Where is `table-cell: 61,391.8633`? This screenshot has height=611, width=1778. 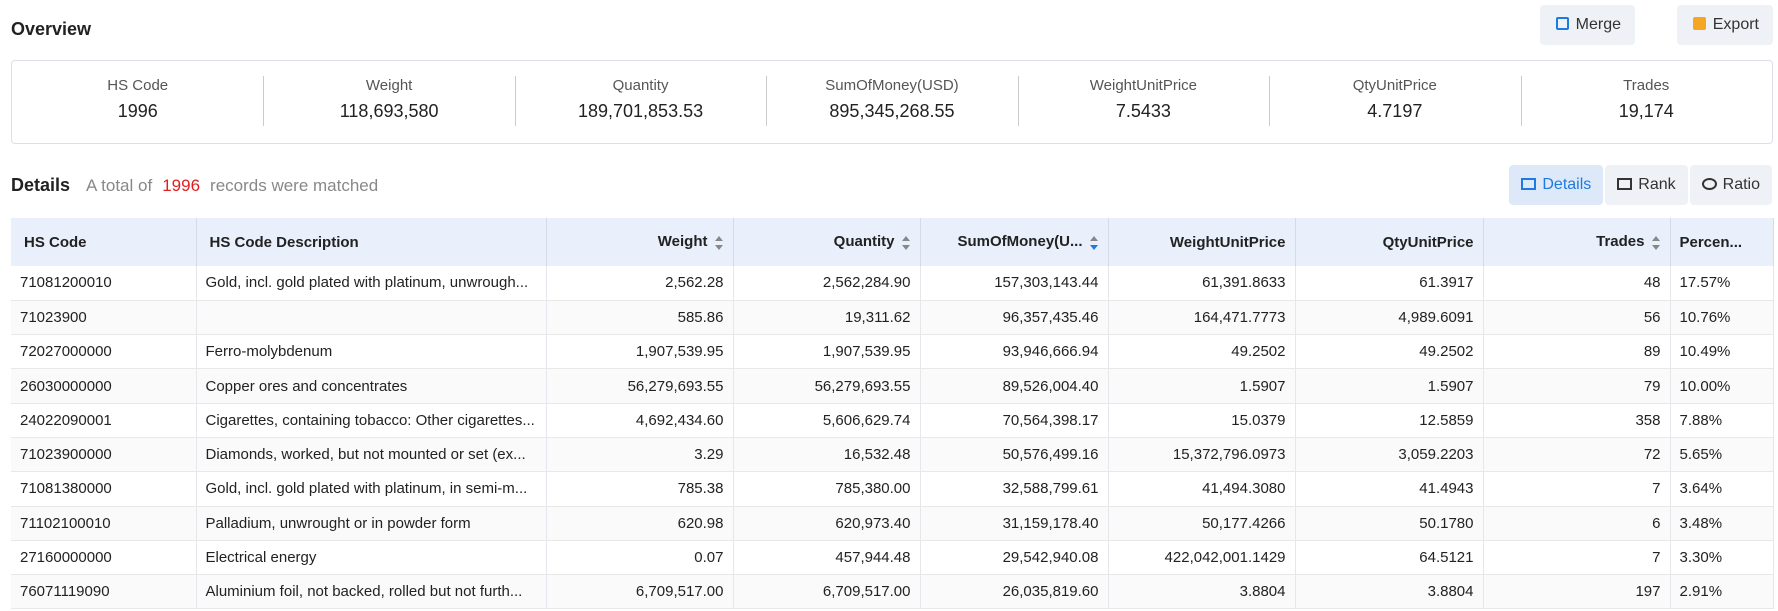
table-cell: 61,391.8633 is located at coordinates (1202, 283).